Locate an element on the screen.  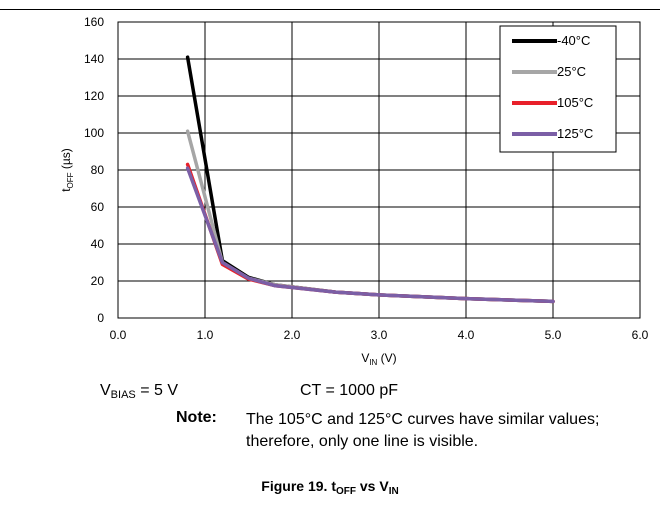
x-tick-labels: 0.0 1.0 2.0 3.0 4.0 5.0 6.0 is located at coordinates (379, 335).